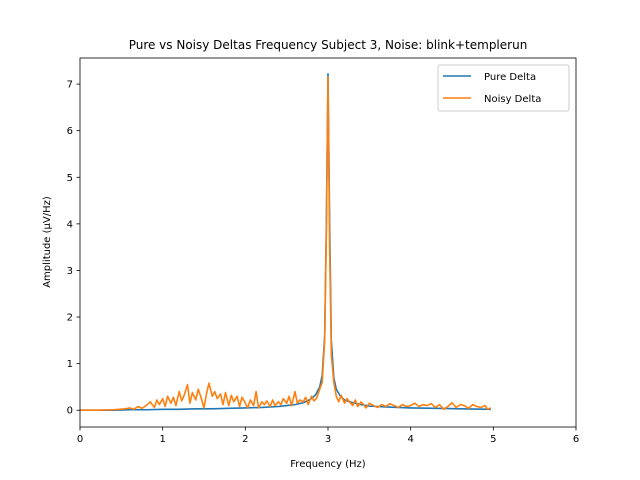 The width and height of the screenshot is (640, 480). I want to click on x-tick-label: 5, so click(493, 439).